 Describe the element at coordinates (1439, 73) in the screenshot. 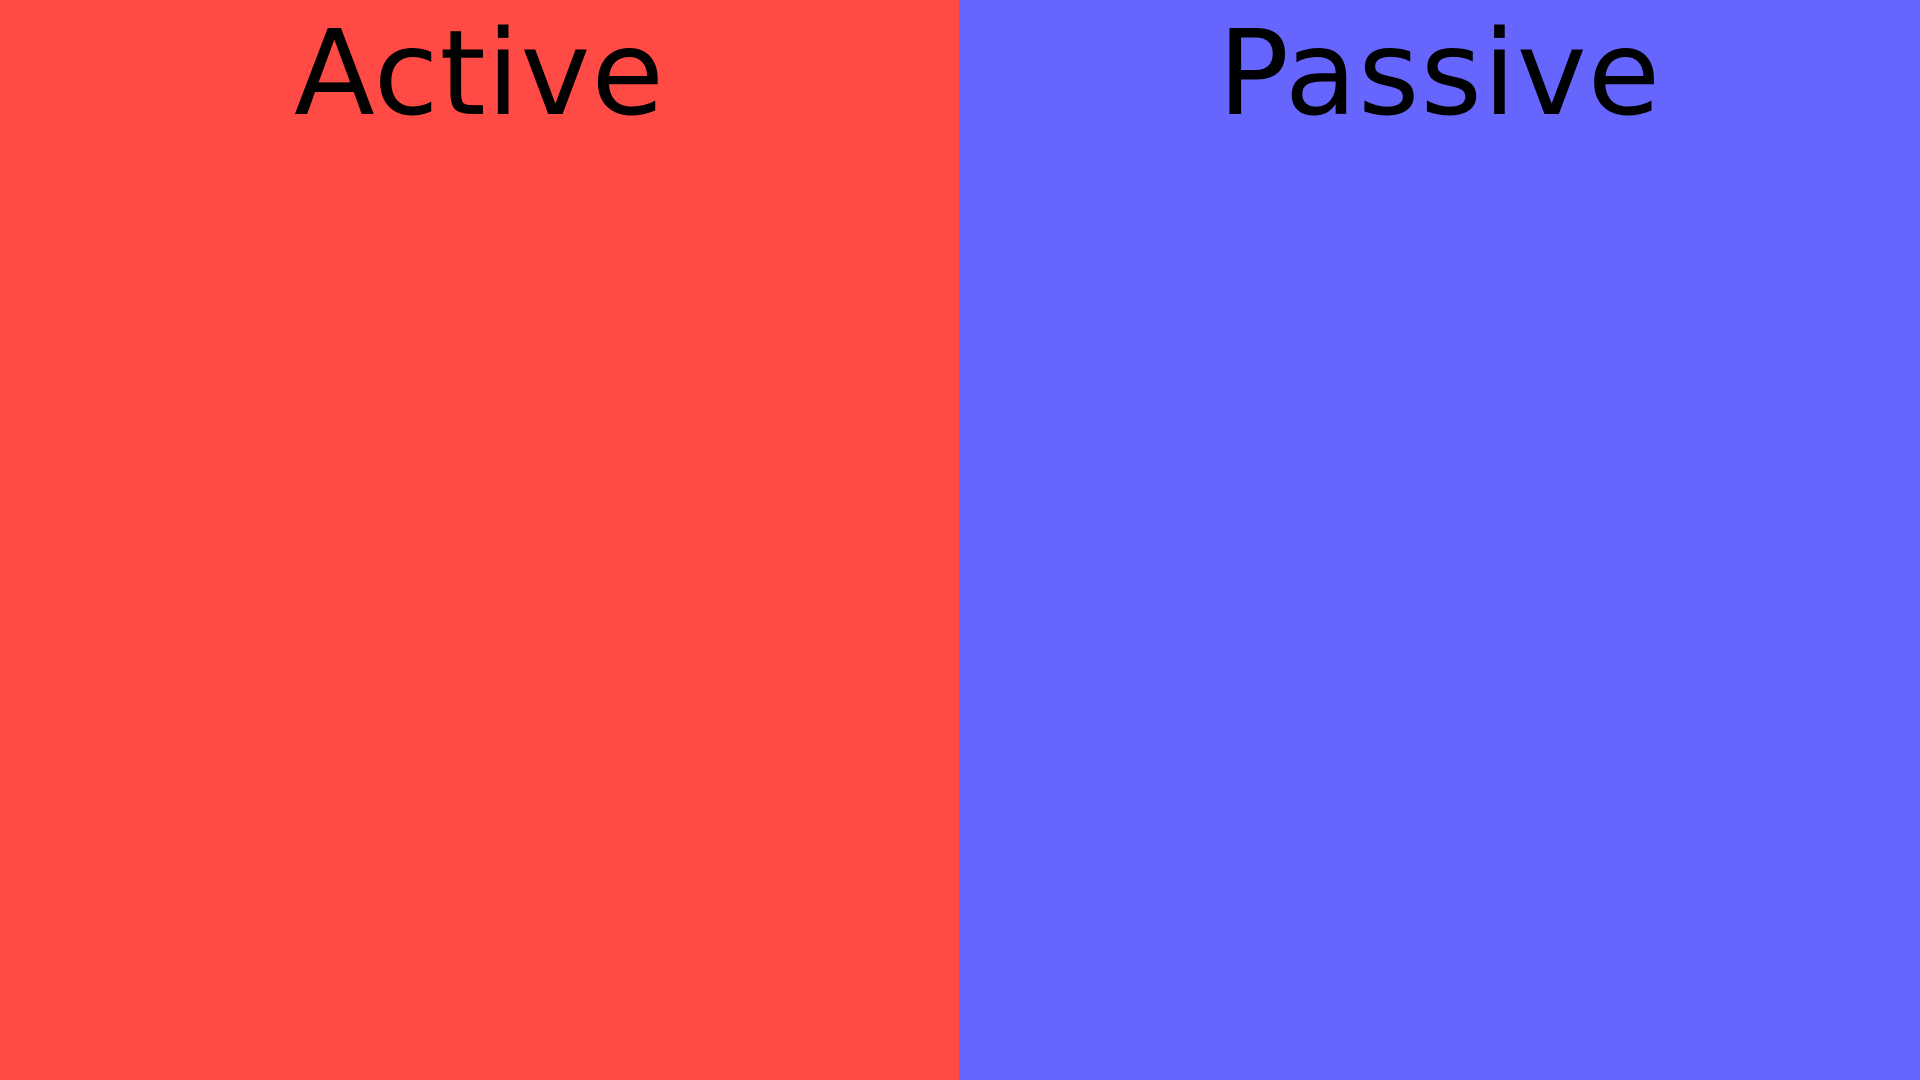

I see `passive-heading: Passive` at that location.